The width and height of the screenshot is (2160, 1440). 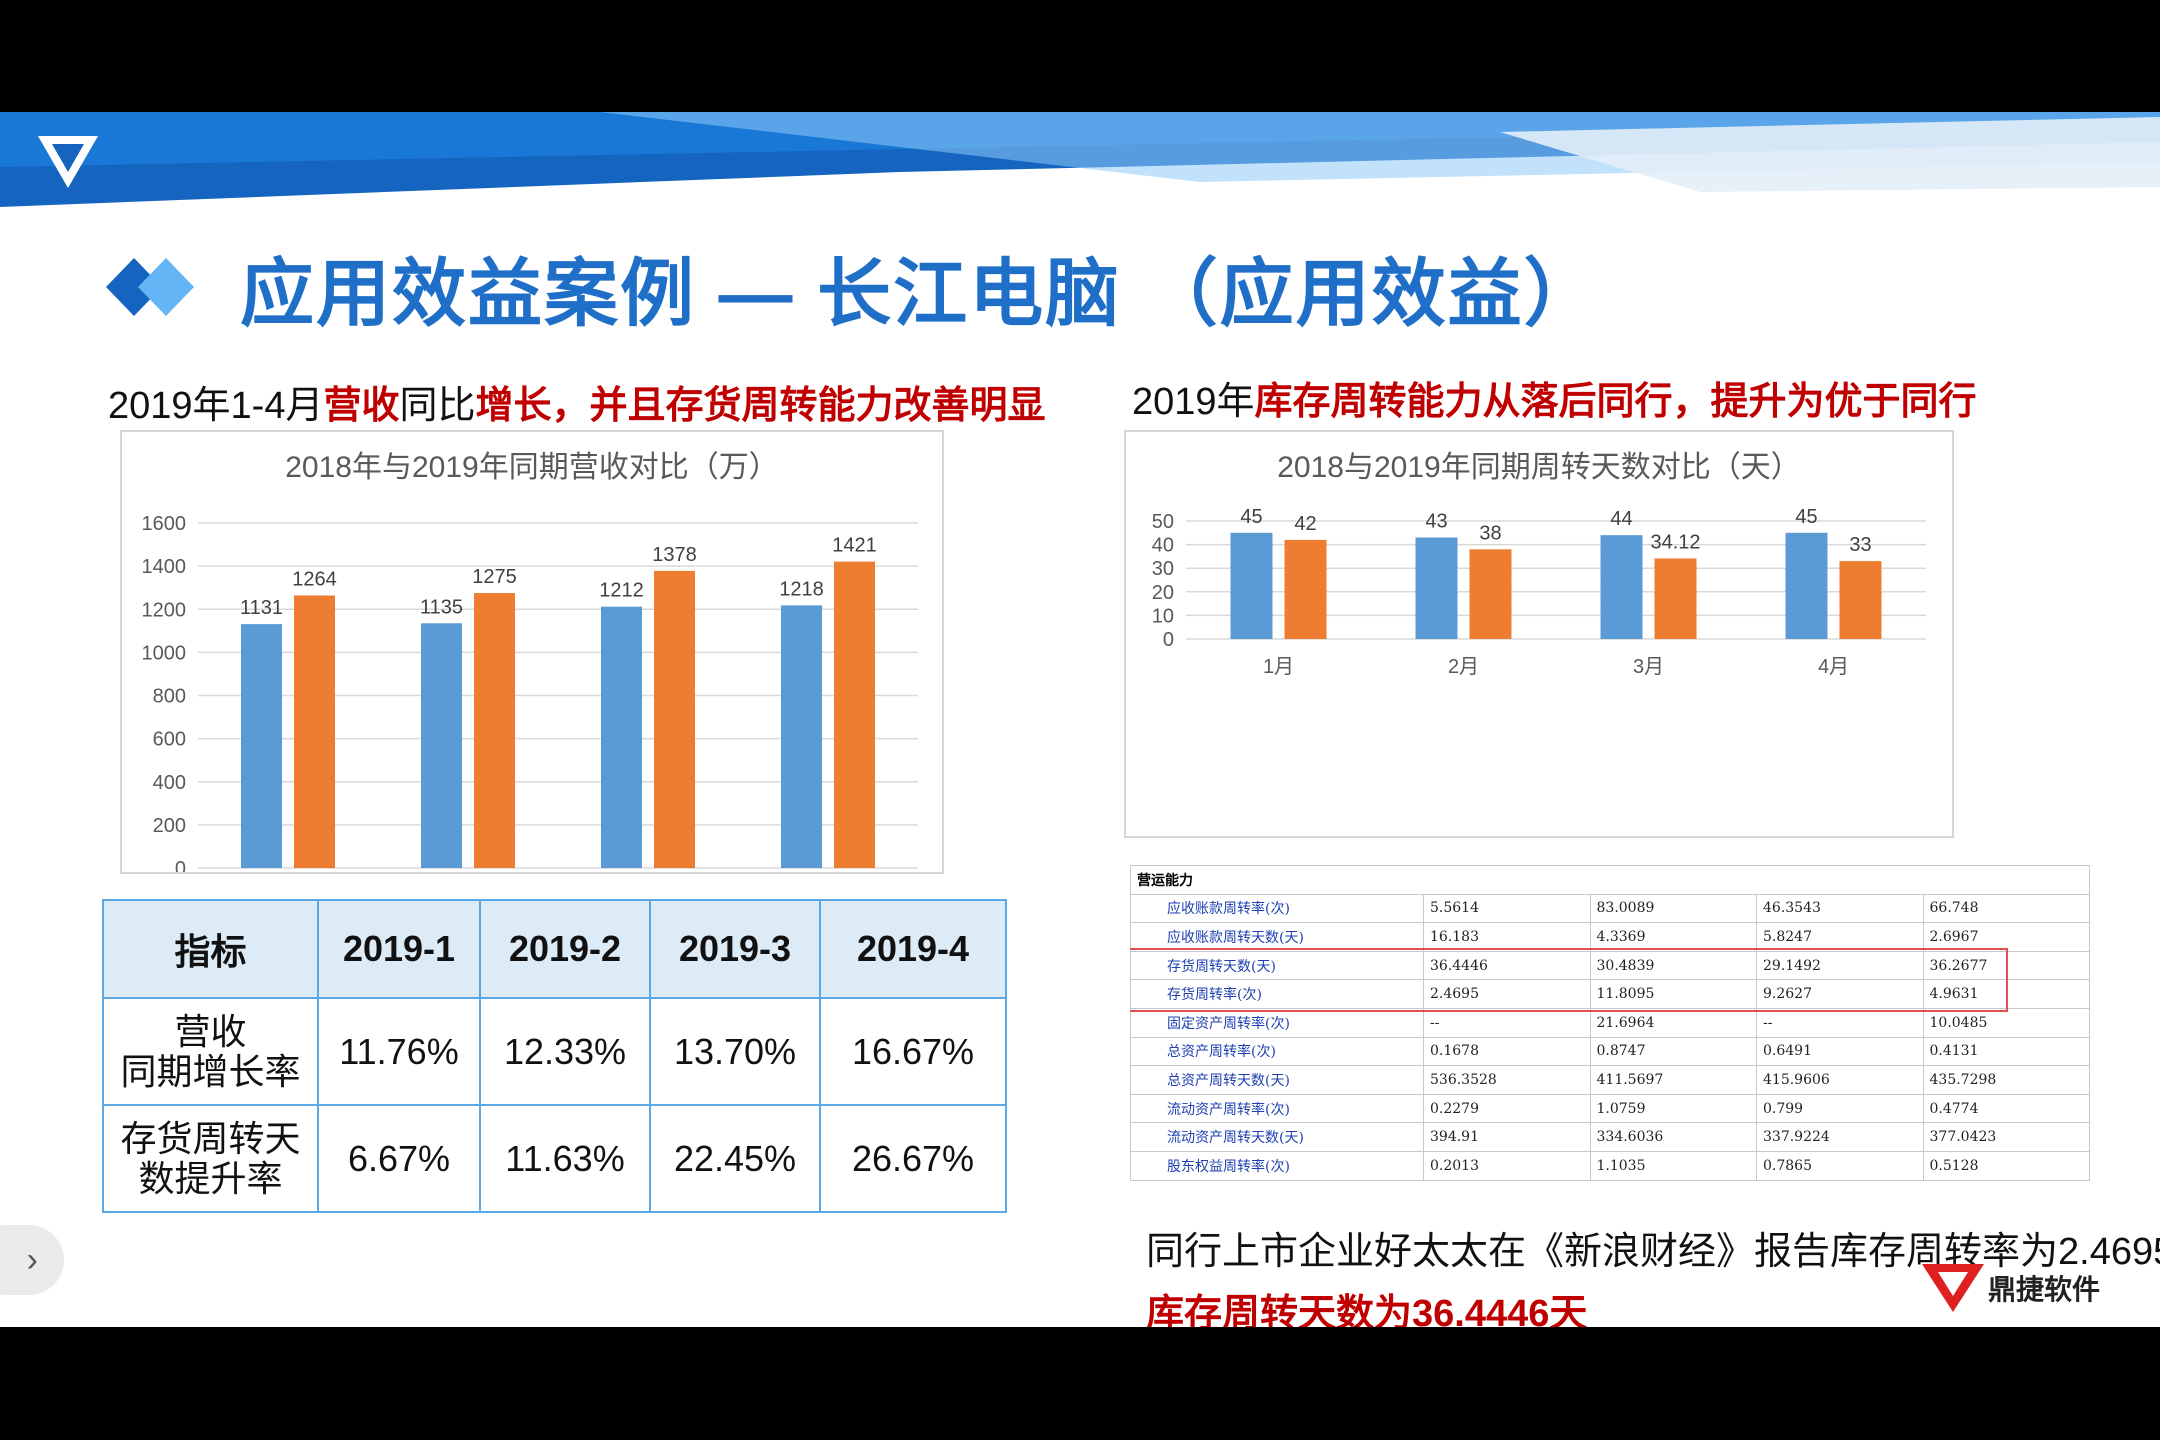 I want to click on data-label: 1212, so click(x=621, y=591).